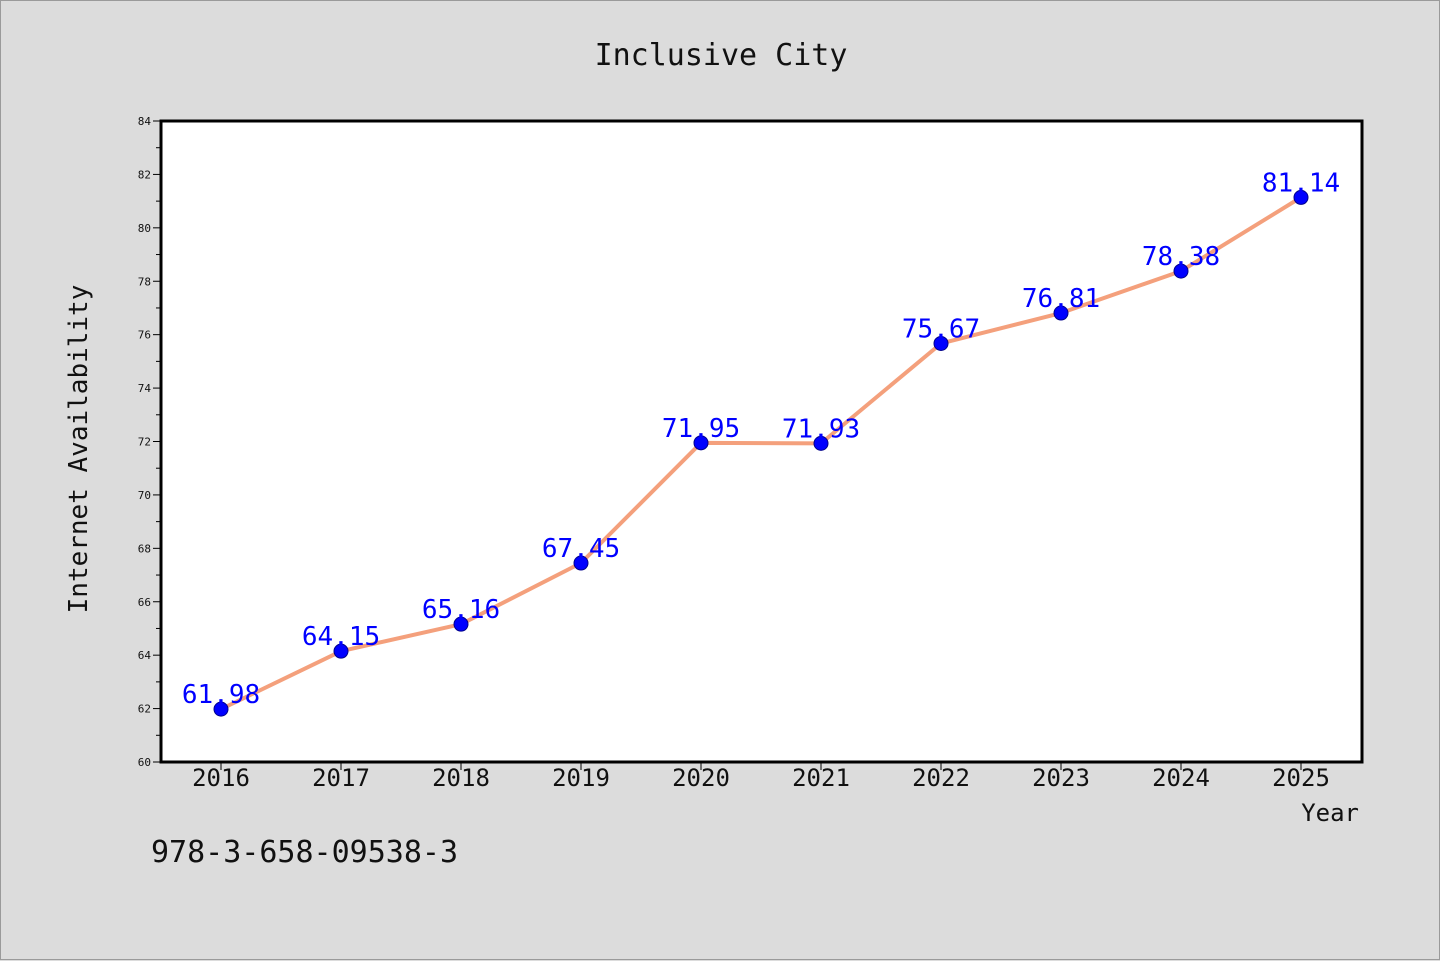 The image size is (1440, 961). I want to click on chart-title: Inclusive City, so click(721, 55).